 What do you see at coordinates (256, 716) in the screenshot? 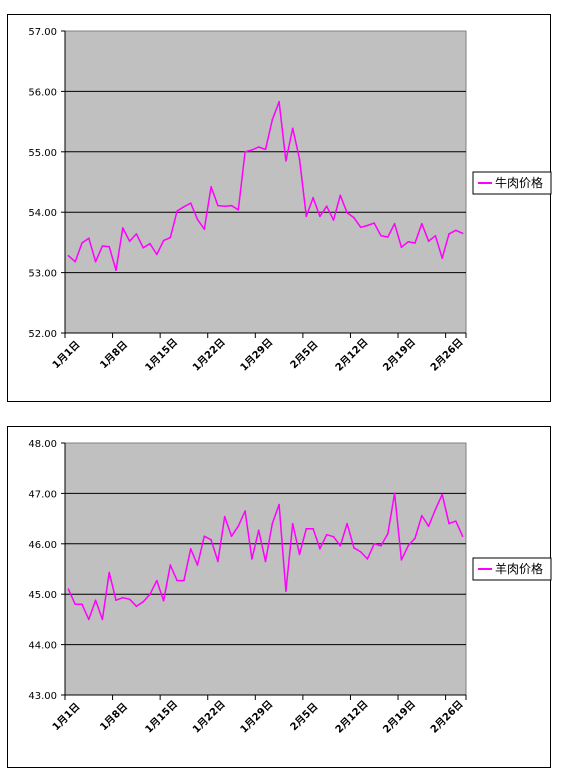
I see `x-tick-label: 1月29日` at bounding box center [256, 716].